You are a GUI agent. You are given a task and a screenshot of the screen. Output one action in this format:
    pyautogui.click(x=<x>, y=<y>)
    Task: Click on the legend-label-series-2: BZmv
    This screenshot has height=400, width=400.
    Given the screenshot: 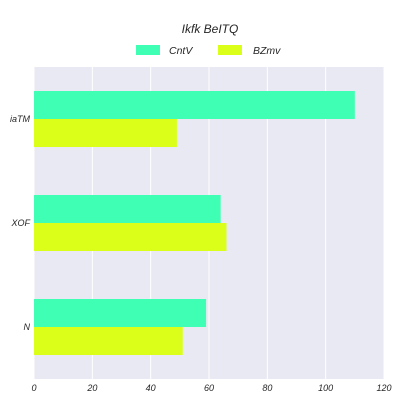 What is the action you would take?
    pyautogui.click(x=267, y=51)
    